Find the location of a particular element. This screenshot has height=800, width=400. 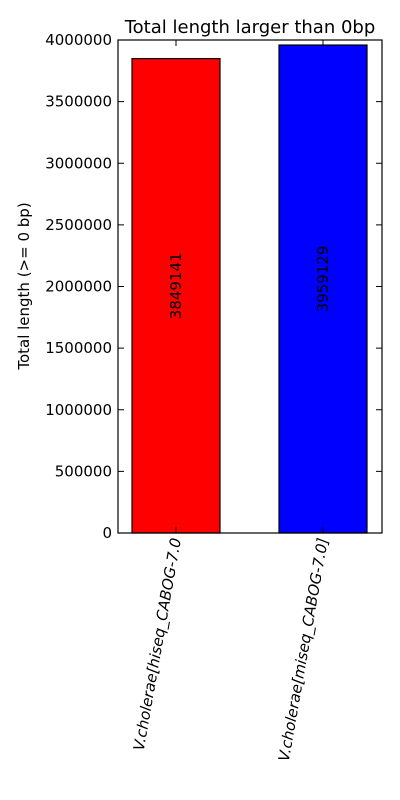

y-tick-label: 0 is located at coordinates (107, 533).